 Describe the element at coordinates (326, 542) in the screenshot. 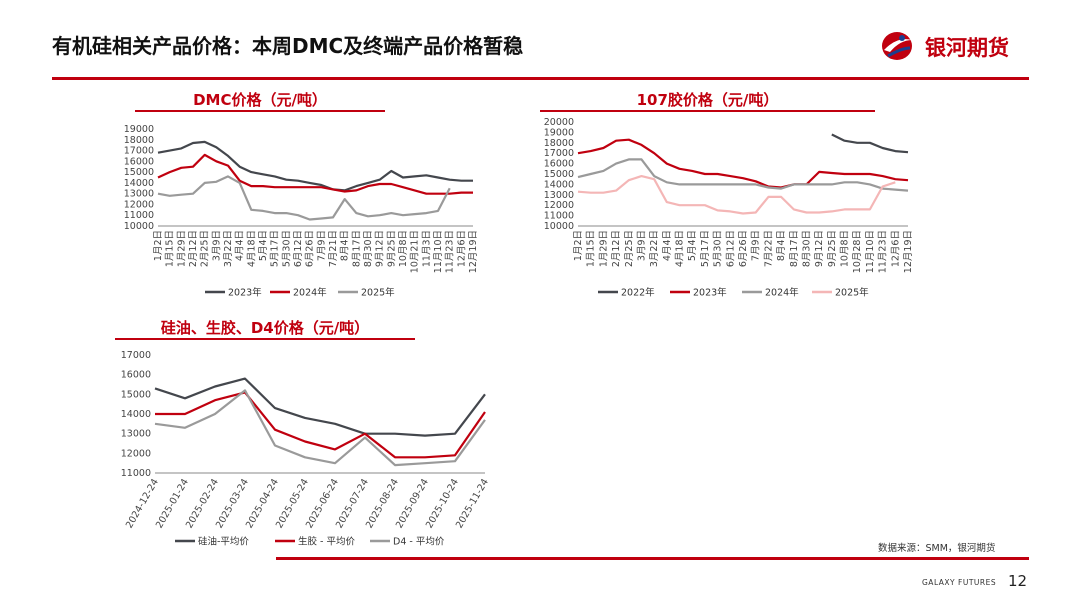

I see `legend-label: 生胶 - 平均价` at that location.